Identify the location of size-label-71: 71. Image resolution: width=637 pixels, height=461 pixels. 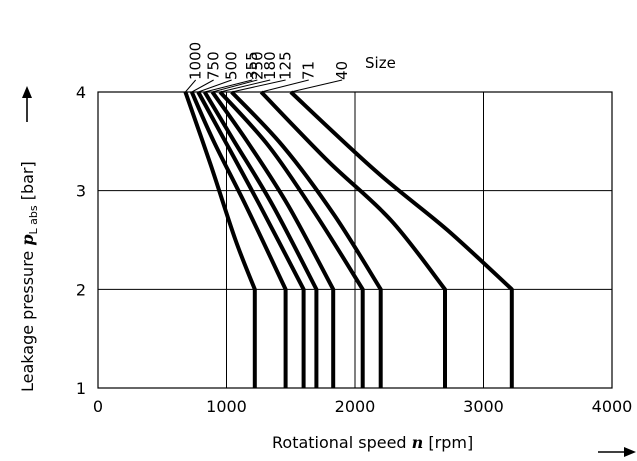
(309, 70).